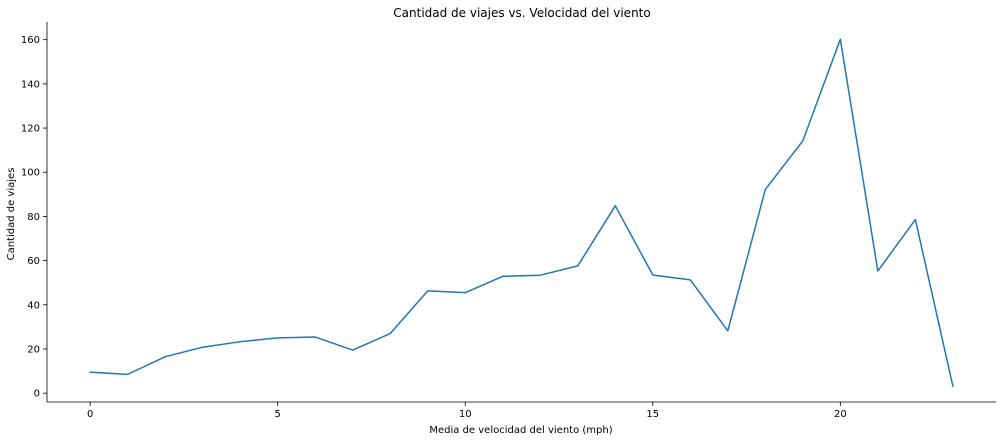  I want to click on x-axis-label: Media de velocidad del viento (mph), so click(520, 430).